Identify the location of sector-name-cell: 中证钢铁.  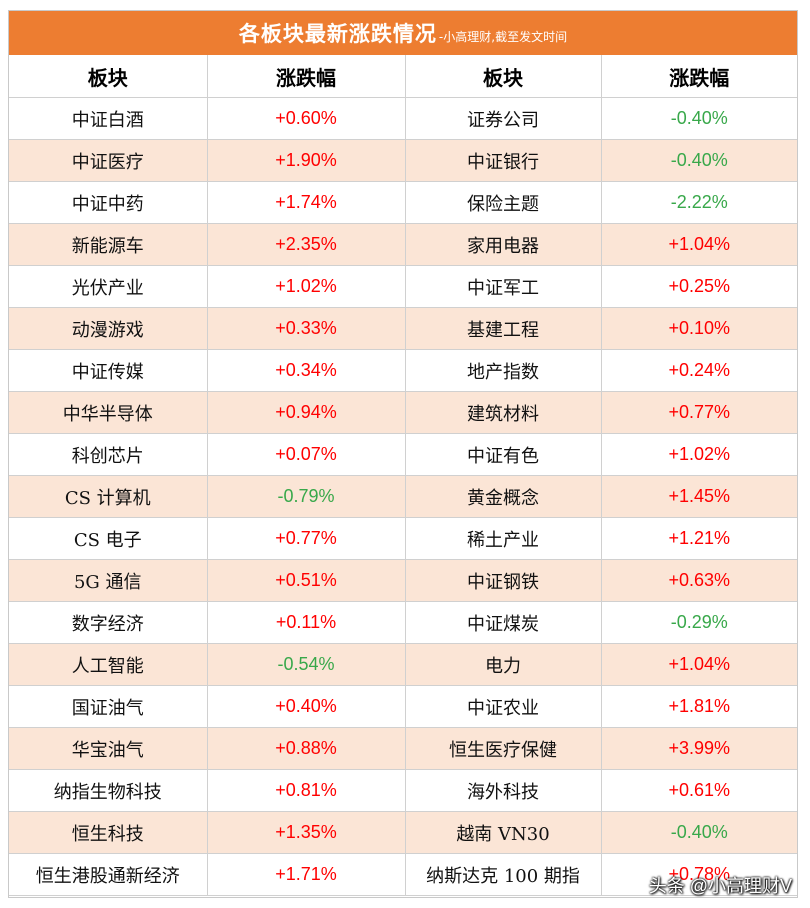
(503, 580).